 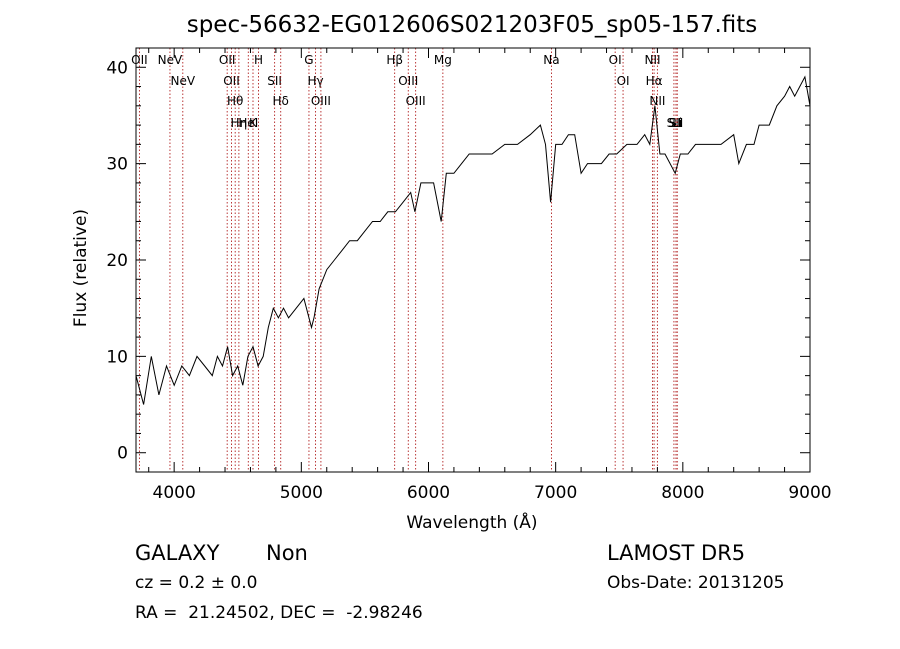 What do you see at coordinates (117, 261) in the screenshot?
I see `y-tick-label-2: 20` at bounding box center [117, 261].